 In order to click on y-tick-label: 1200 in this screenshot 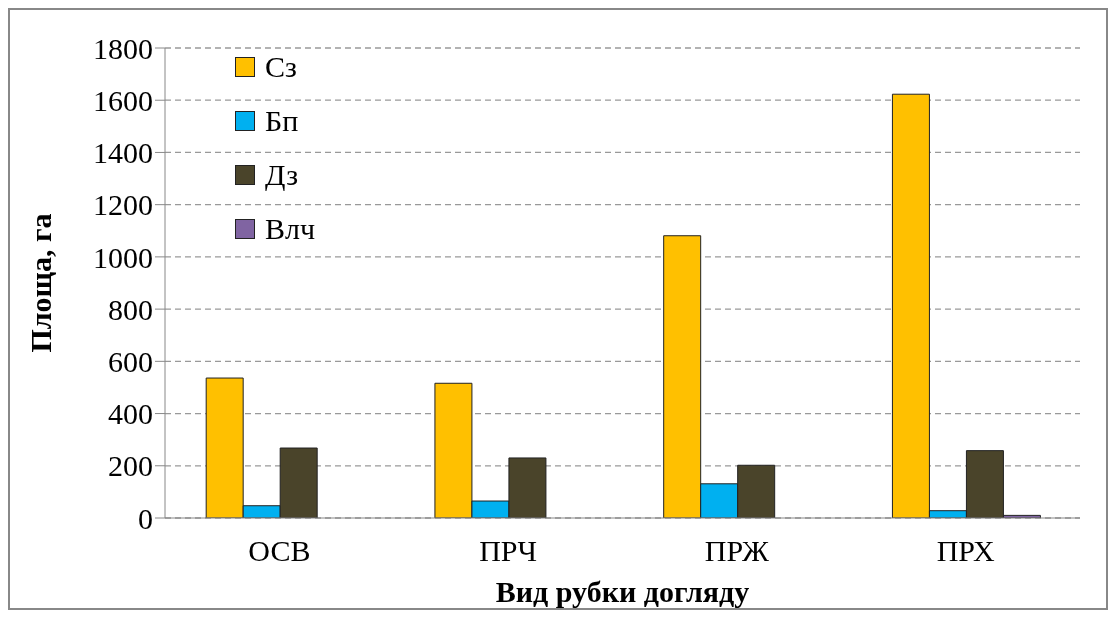, I will do `click(123, 205)`.